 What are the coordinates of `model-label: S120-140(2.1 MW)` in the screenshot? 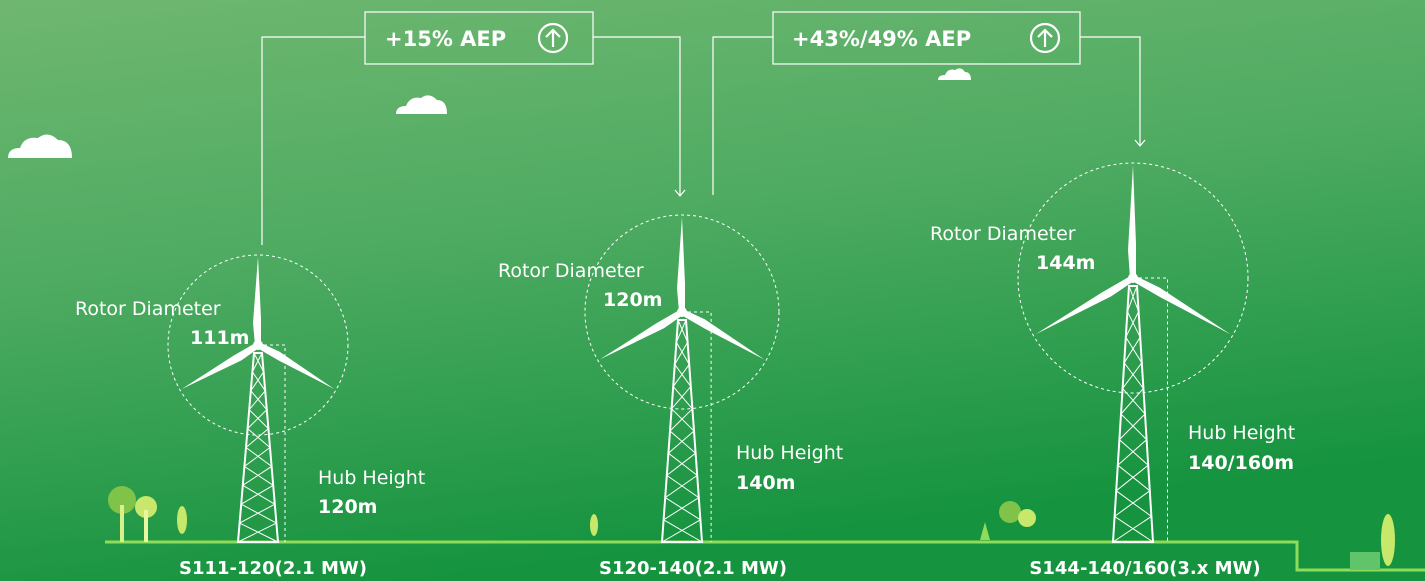 It's located at (693, 568).